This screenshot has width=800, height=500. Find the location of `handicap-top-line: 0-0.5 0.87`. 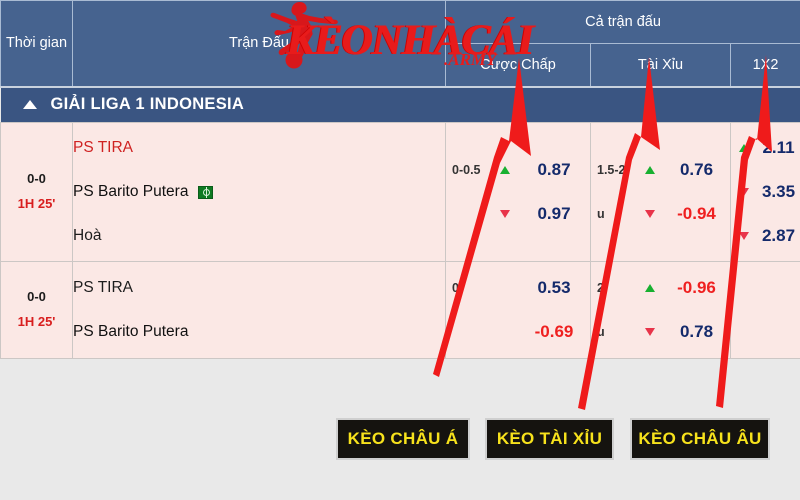

handicap-top-line: 0-0.5 0.87 is located at coordinates (518, 170).